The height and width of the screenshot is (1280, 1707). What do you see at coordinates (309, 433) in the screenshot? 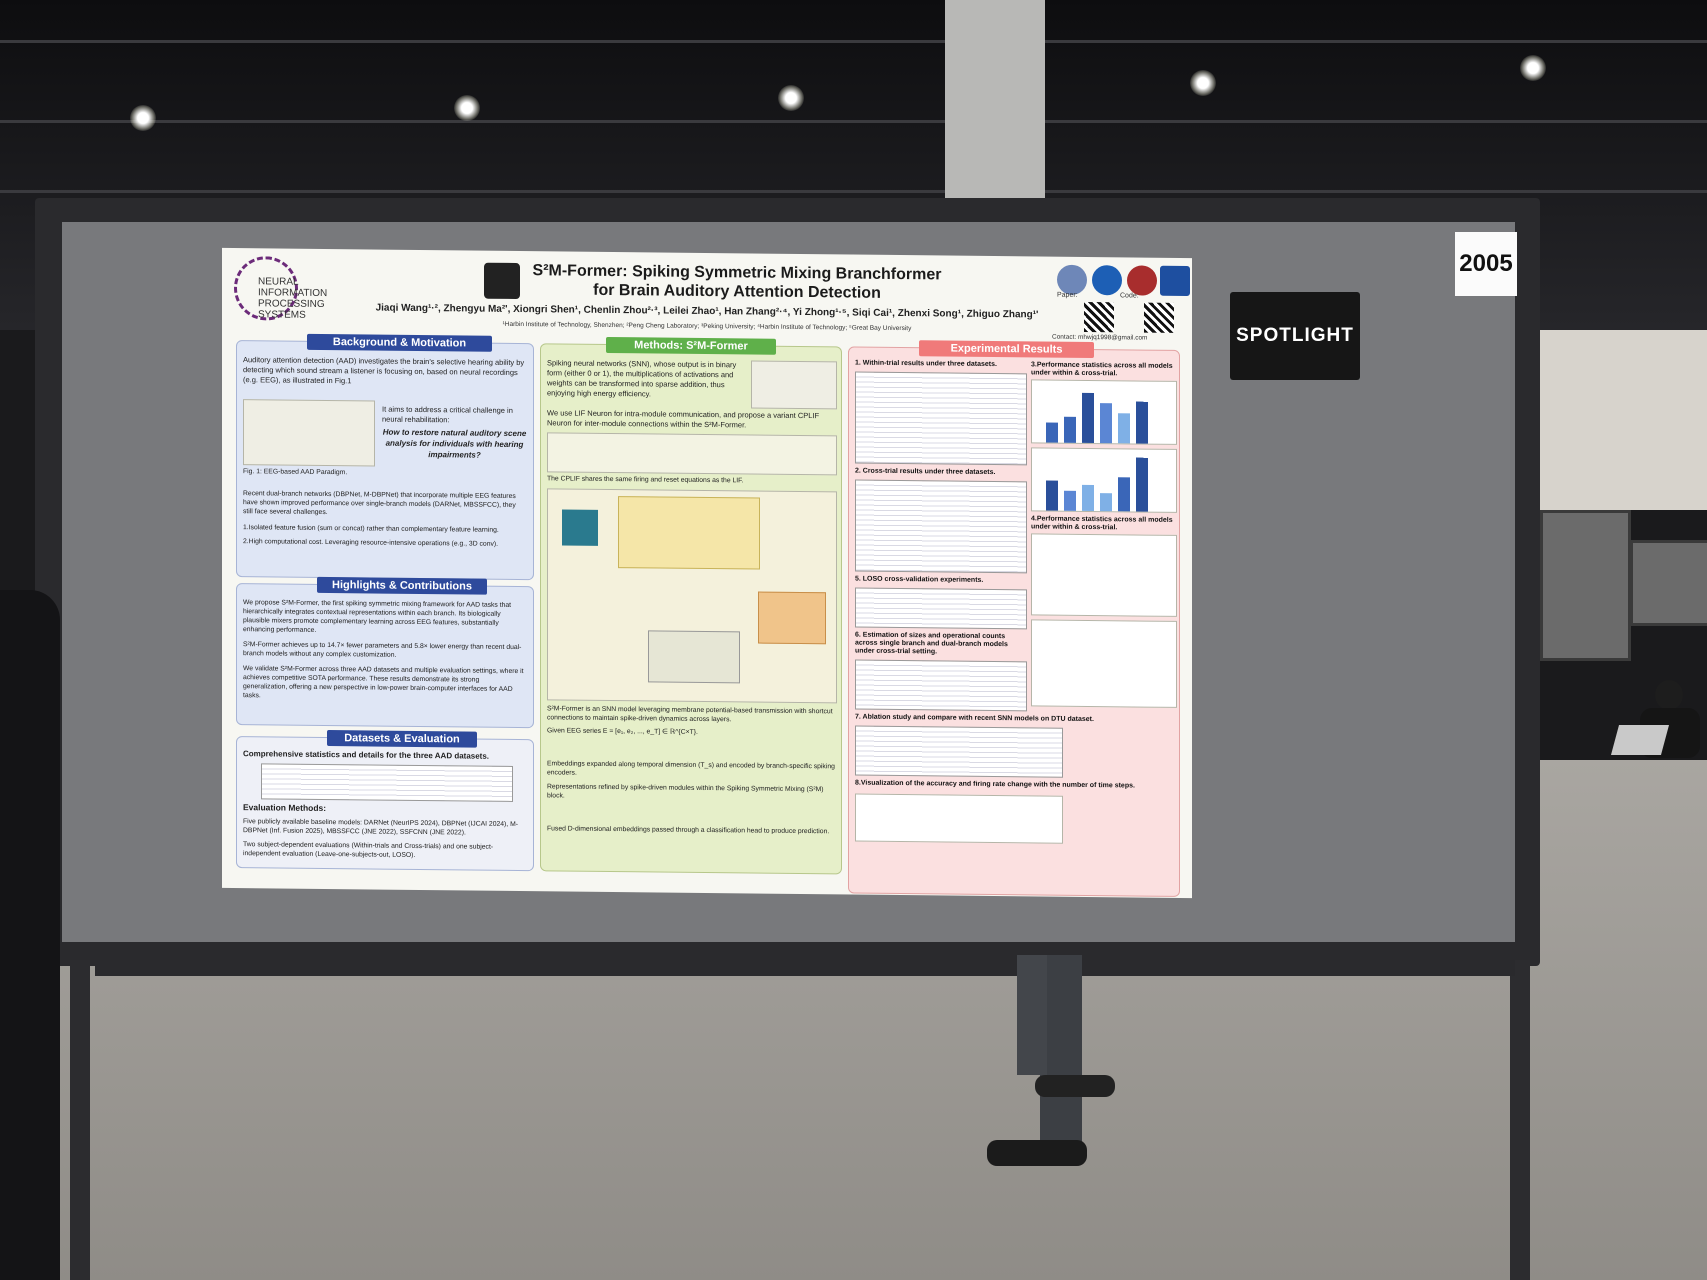
I see `aad-paradigm-figure` at bounding box center [309, 433].